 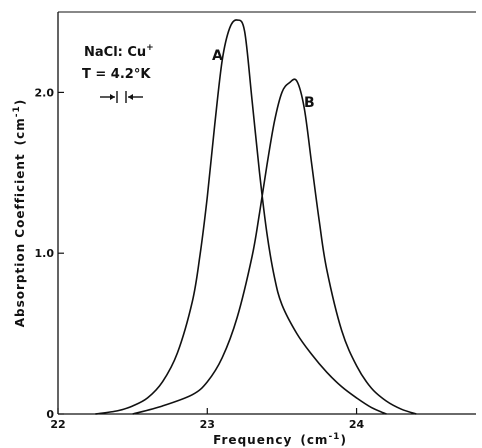 I want to click on curve-label-a: A, so click(x=217, y=56).